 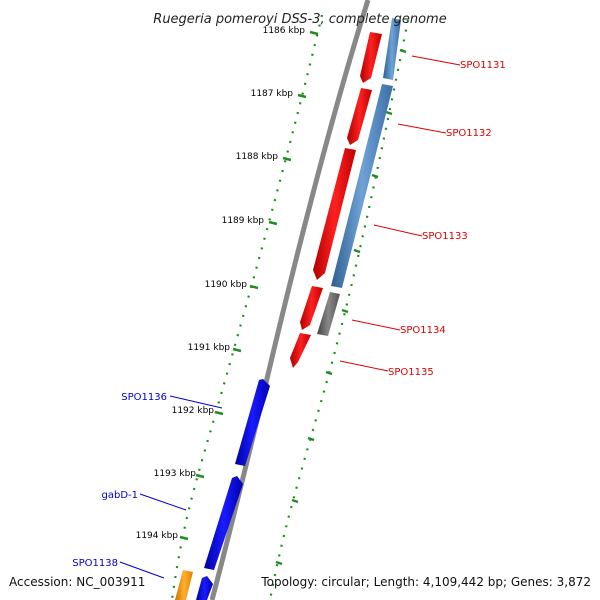 I want to click on cds-spo1138, so click(x=204, y=588).